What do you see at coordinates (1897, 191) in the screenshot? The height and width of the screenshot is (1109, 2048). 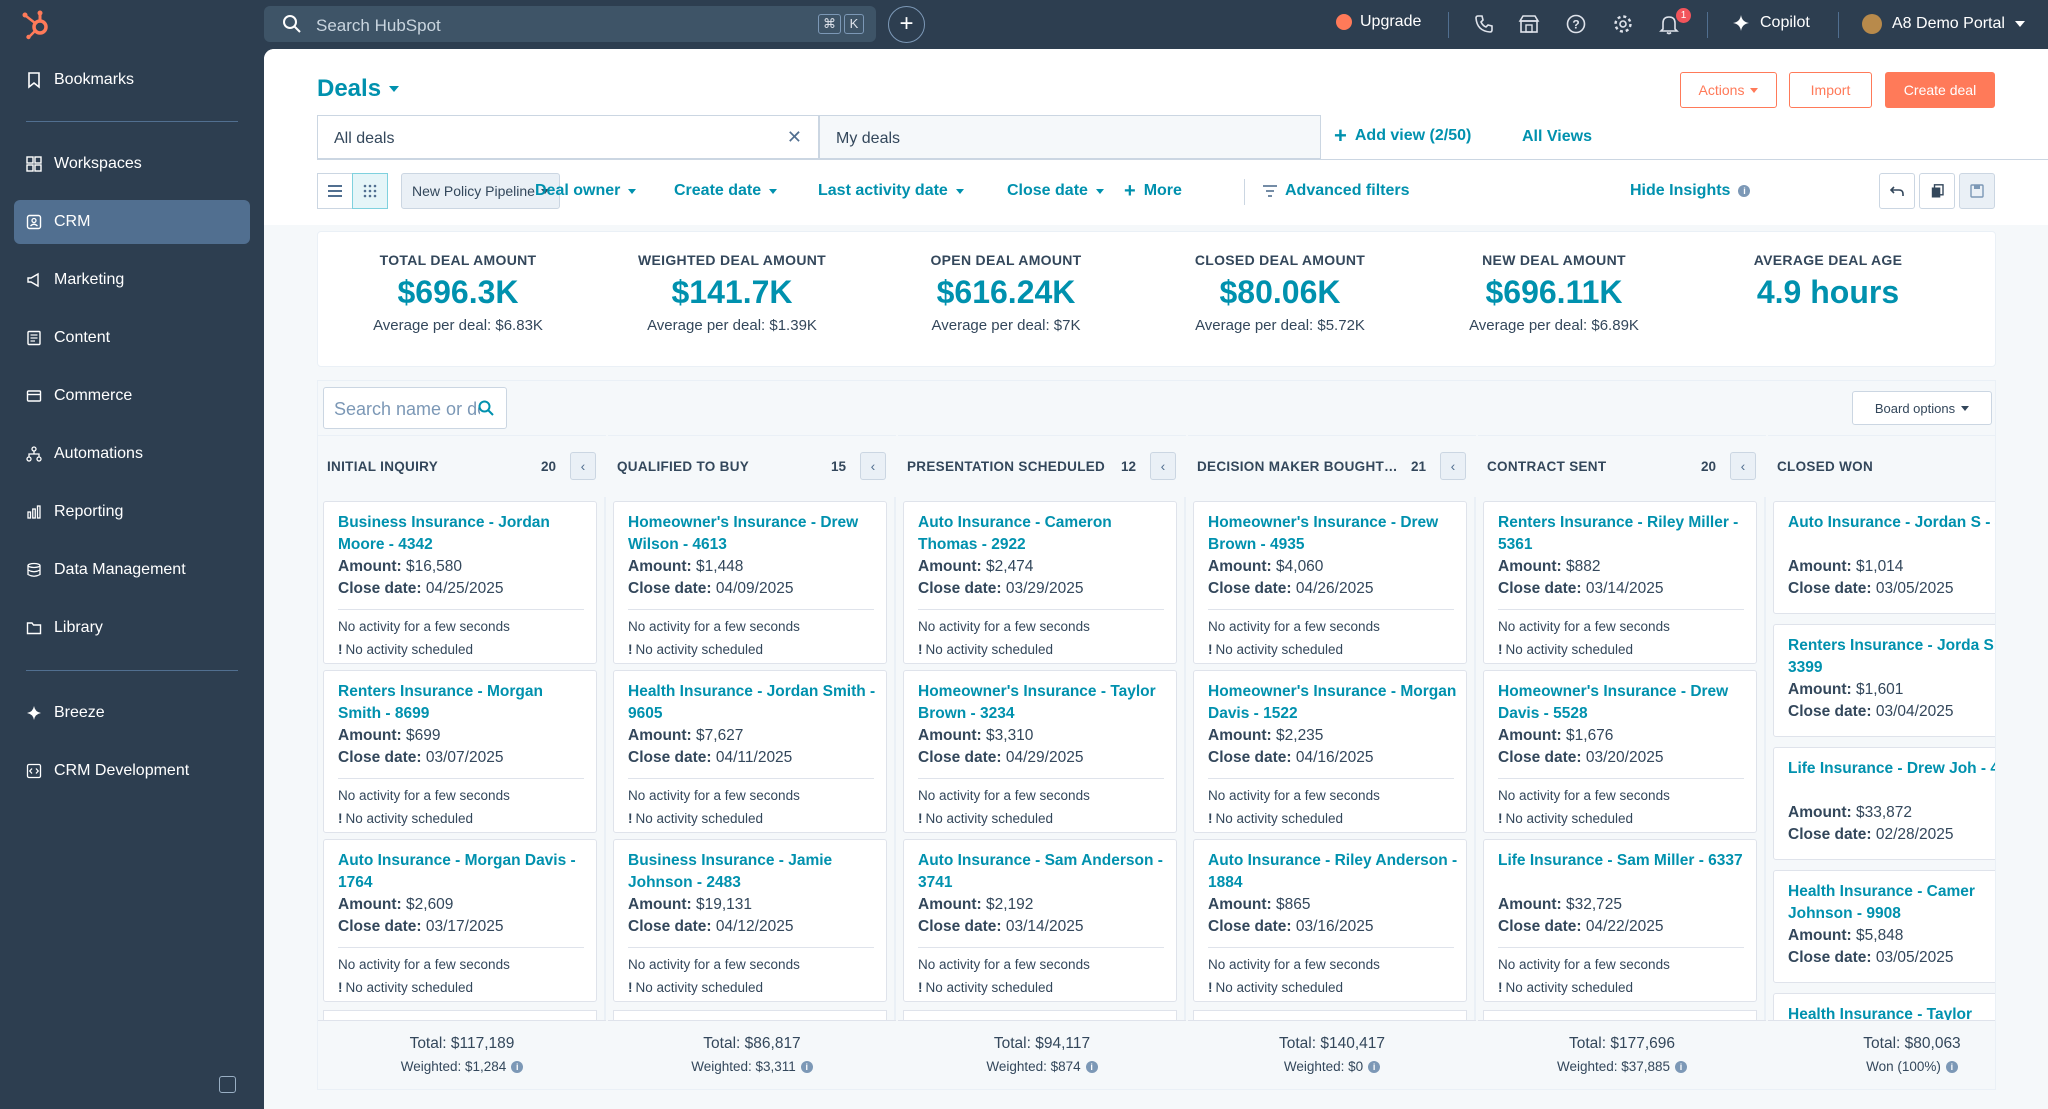 I see `undo-button` at bounding box center [1897, 191].